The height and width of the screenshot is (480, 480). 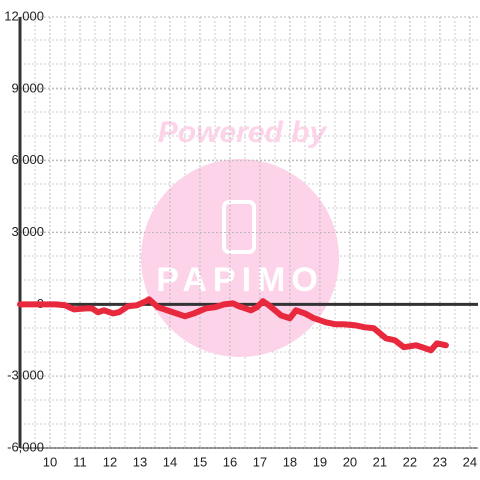 What do you see at coordinates (110, 461) in the screenshot?
I see `x-tick-label: 12` at bounding box center [110, 461].